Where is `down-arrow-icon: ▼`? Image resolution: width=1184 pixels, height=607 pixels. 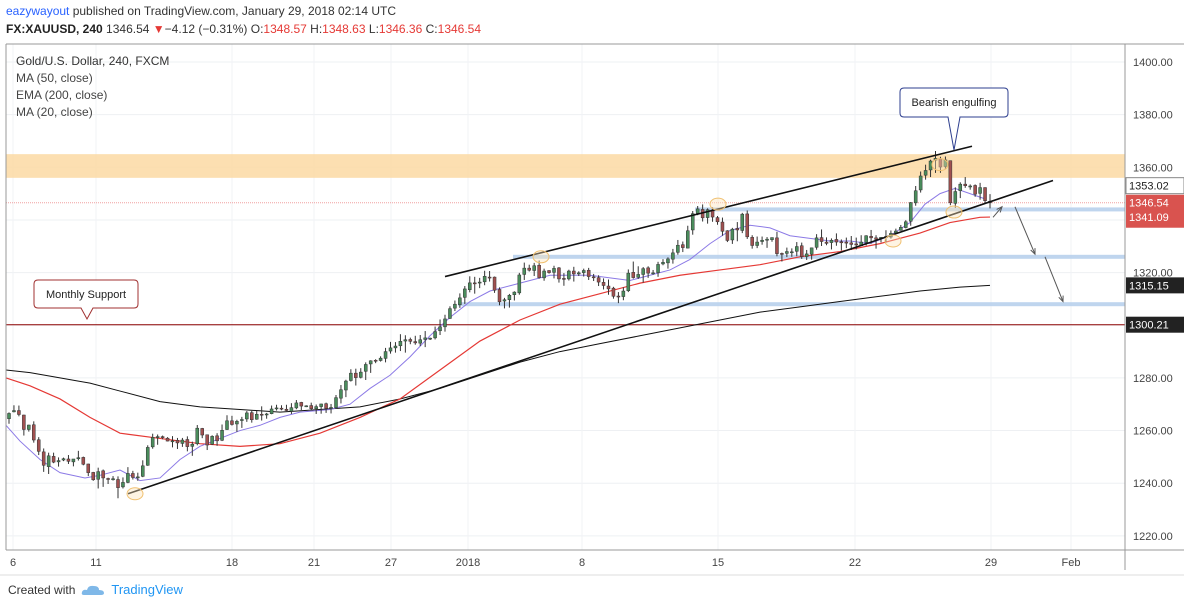 down-arrow-icon: ▼ is located at coordinates (158, 29).